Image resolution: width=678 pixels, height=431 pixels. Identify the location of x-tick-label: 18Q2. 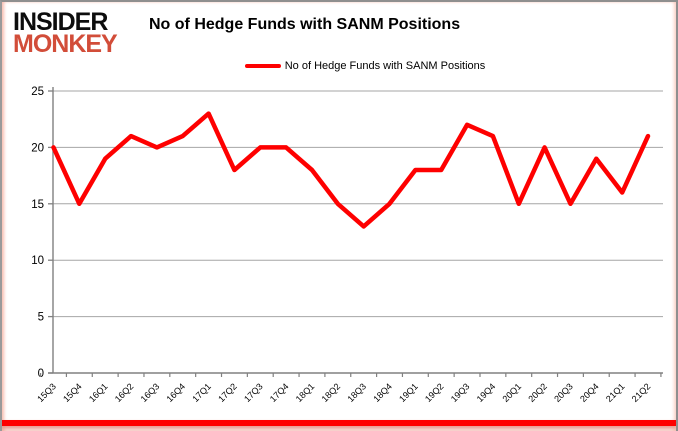
(331, 392).